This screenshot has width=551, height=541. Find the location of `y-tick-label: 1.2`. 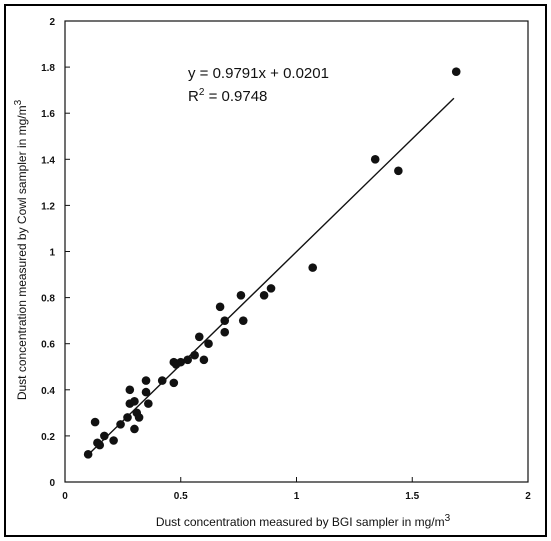

y-tick-label: 1.2 is located at coordinates (48, 206).